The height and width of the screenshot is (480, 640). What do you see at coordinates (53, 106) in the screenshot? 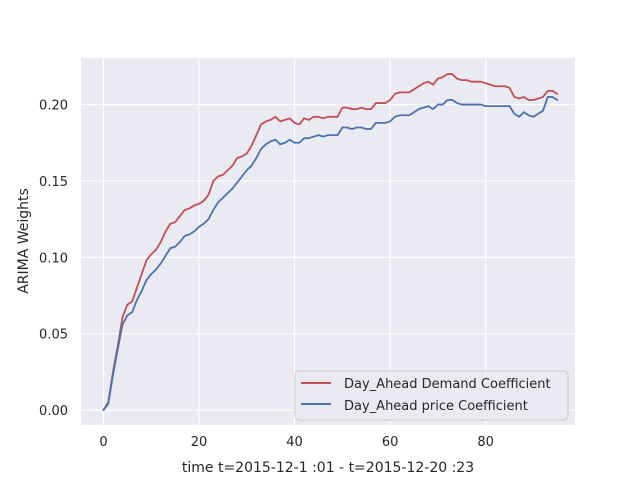
I see `y-tick-label: 0.20` at bounding box center [53, 106].